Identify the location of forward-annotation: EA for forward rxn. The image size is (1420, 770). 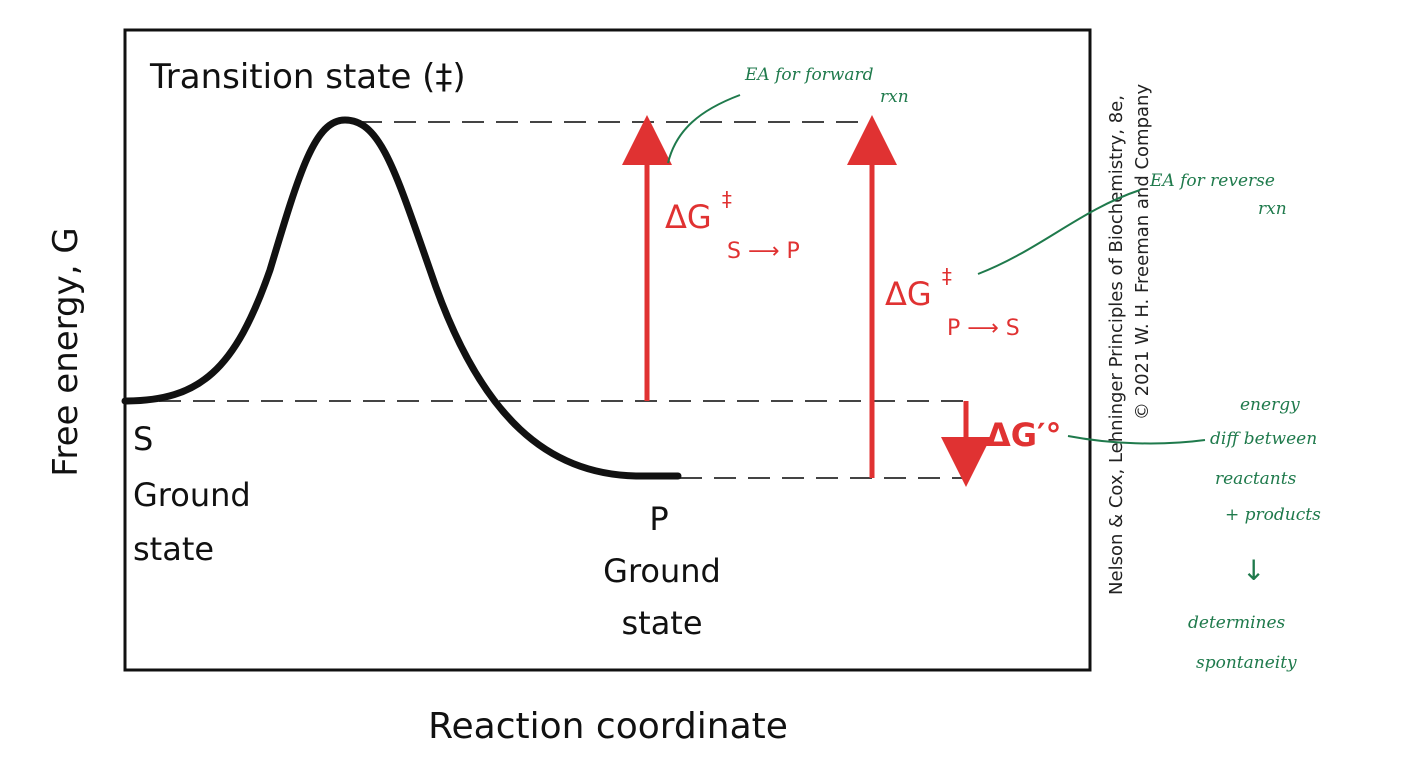
(826, 86).